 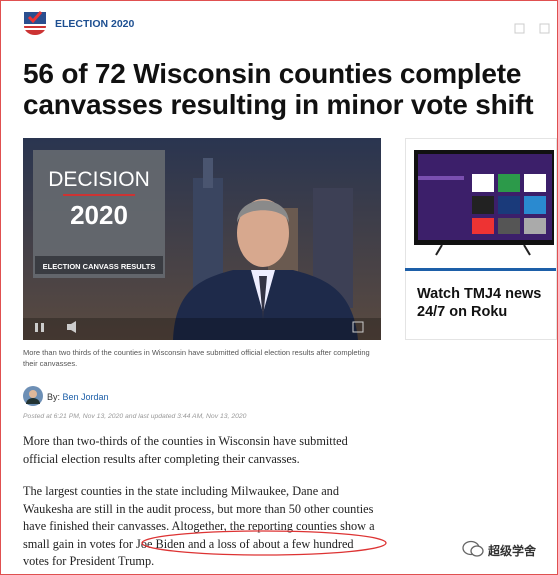 What do you see at coordinates (99, 179) in the screenshot?
I see `video-title-1: DECISION` at bounding box center [99, 179].